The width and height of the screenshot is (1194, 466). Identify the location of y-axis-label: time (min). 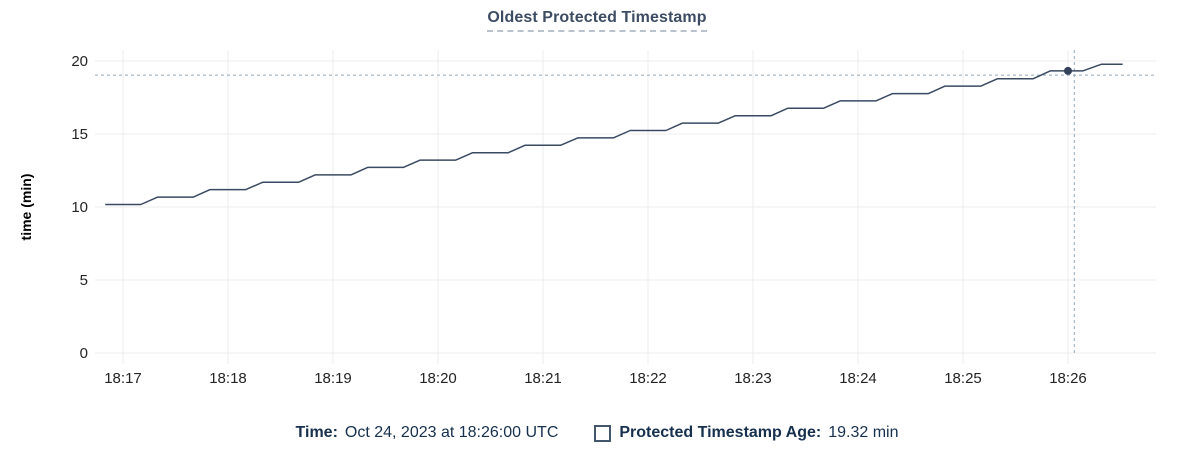
(26, 207).